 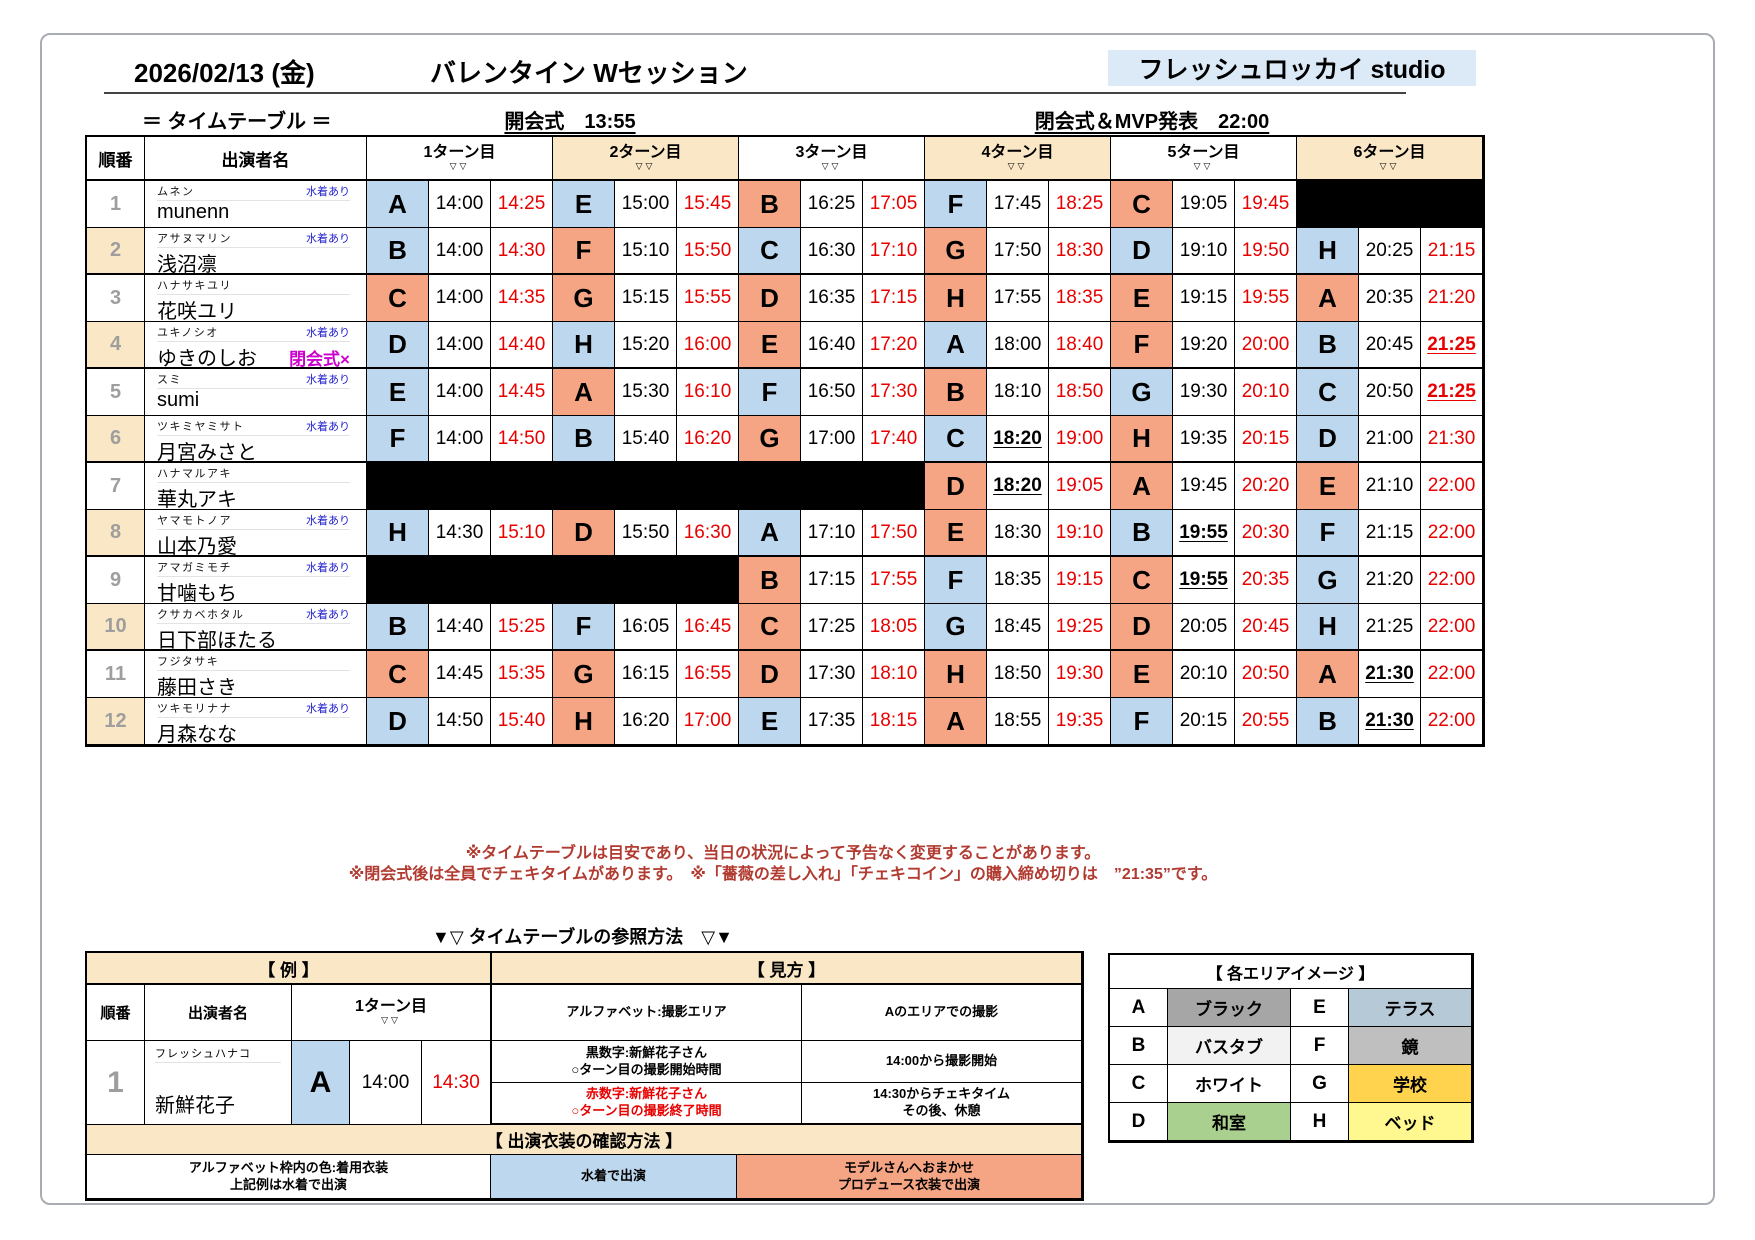 What do you see at coordinates (1204, 298) in the screenshot?
I see `start-time-cell: 19:15` at bounding box center [1204, 298].